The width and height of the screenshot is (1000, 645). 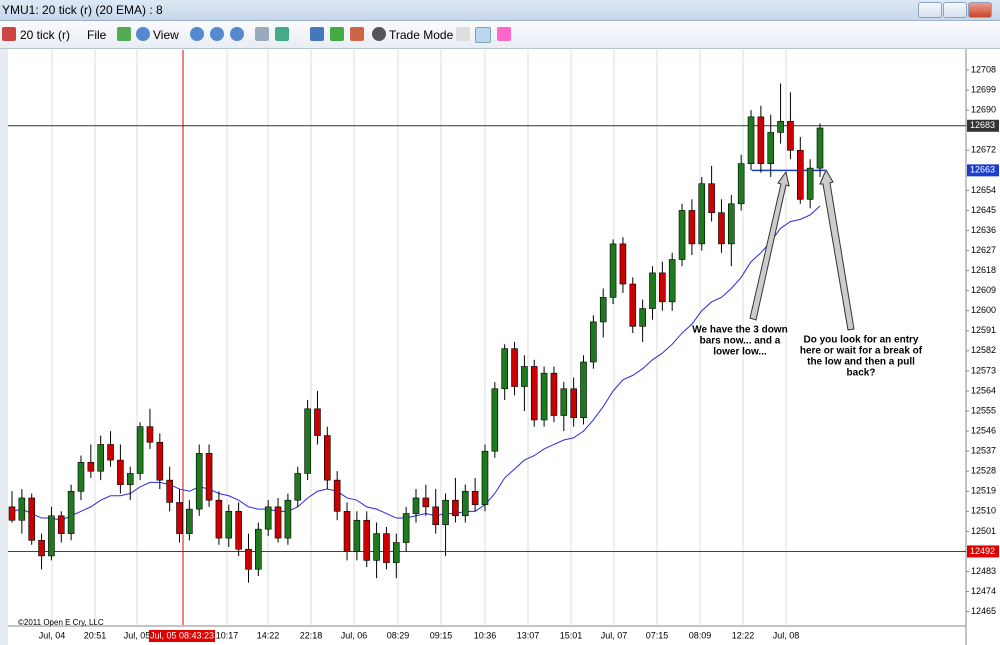 What do you see at coordinates (528, 635) in the screenshot?
I see `x-tick-label: 13:07` at bounding box center [528, 635].